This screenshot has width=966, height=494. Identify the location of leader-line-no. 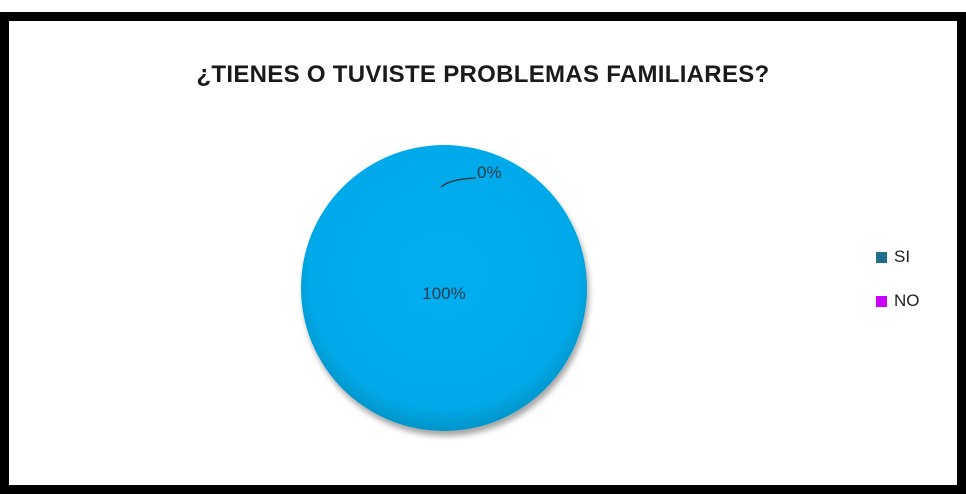
(458, 182).